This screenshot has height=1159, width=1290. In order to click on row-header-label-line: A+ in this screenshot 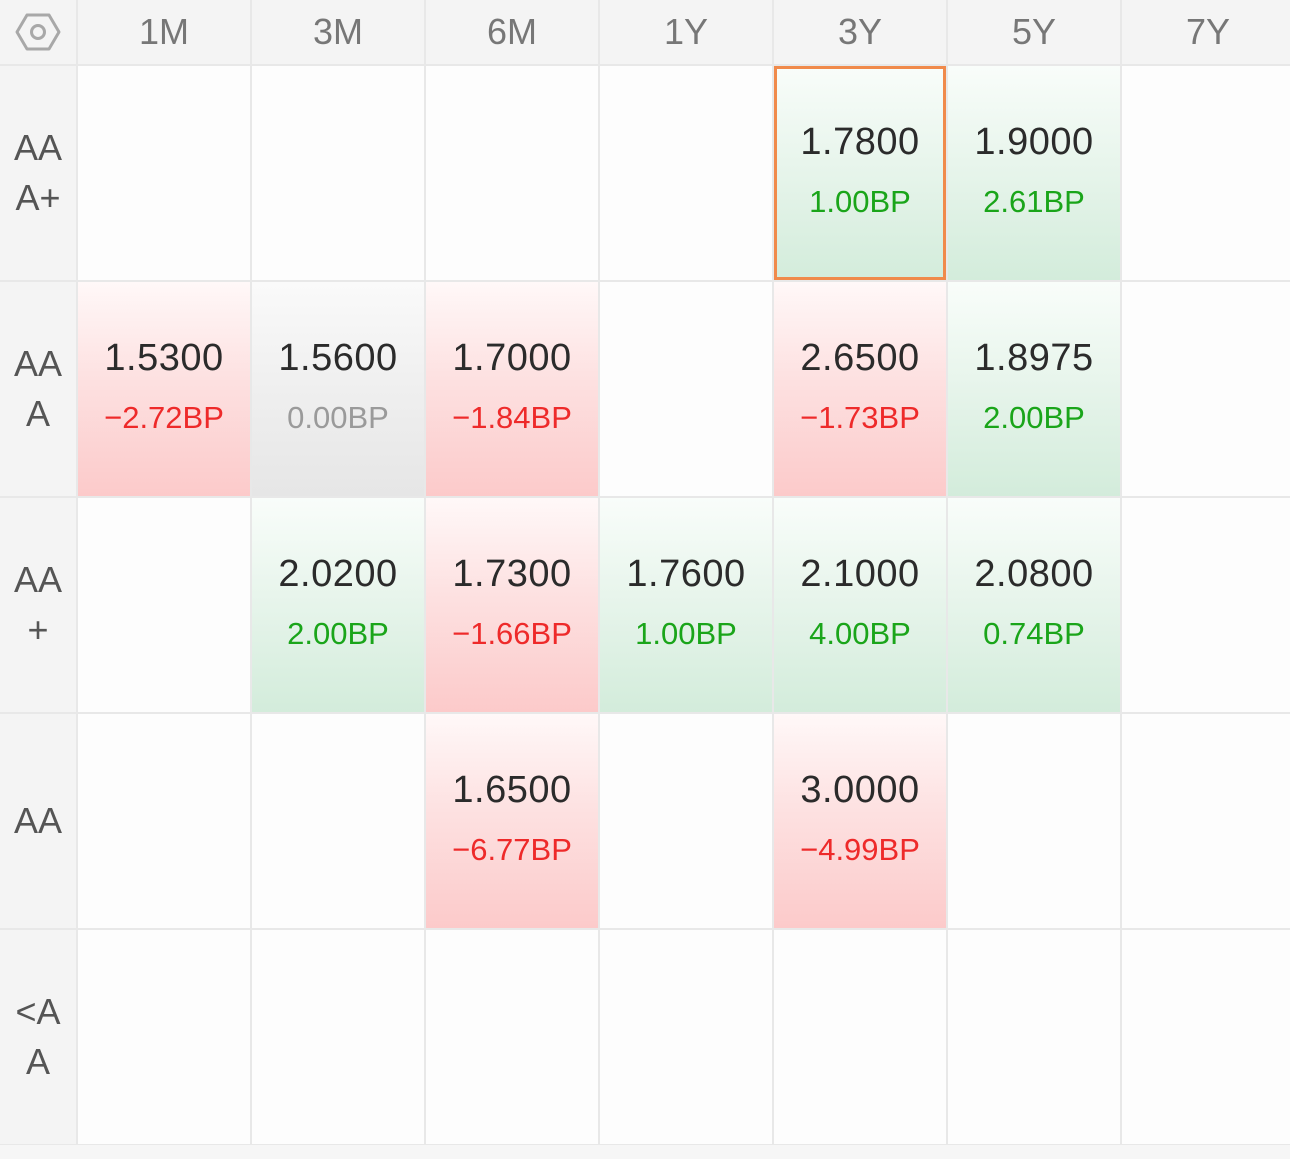, I will do `click(38, 197)`.